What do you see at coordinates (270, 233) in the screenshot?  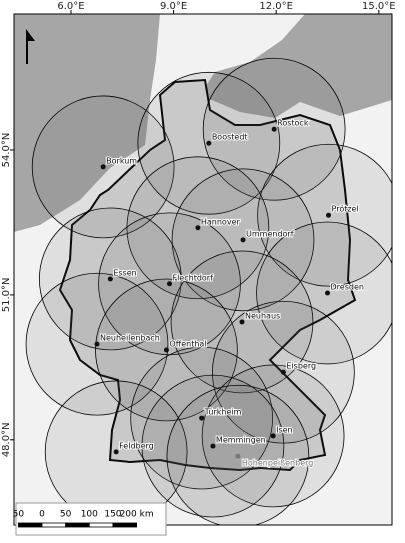 I see `station-label: Ummendorf` at bounding box center [270, 233].